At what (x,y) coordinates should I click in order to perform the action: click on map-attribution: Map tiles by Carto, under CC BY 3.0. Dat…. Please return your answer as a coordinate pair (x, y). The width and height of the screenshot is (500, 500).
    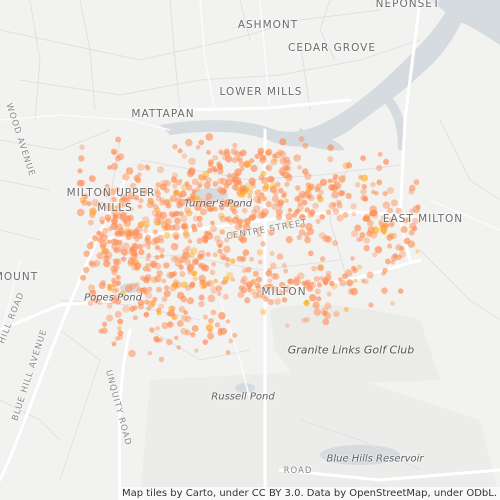
    Looking at the image, I should click on (309, 493).